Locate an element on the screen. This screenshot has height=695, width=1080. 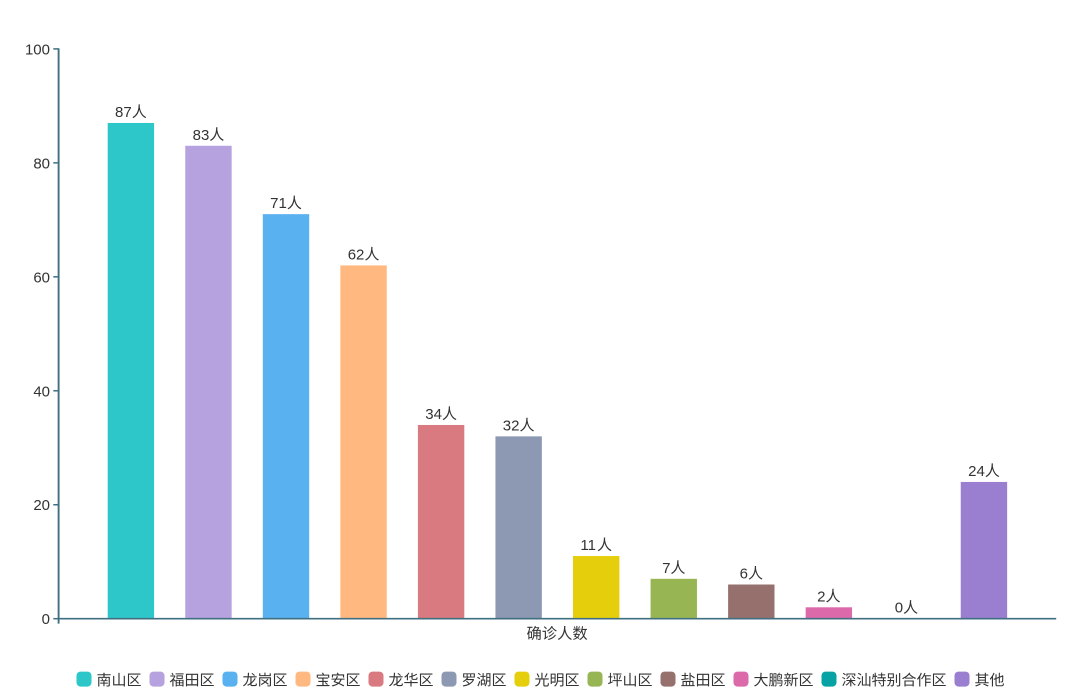
svg-text: 87 is located at coordinates (123, 112).